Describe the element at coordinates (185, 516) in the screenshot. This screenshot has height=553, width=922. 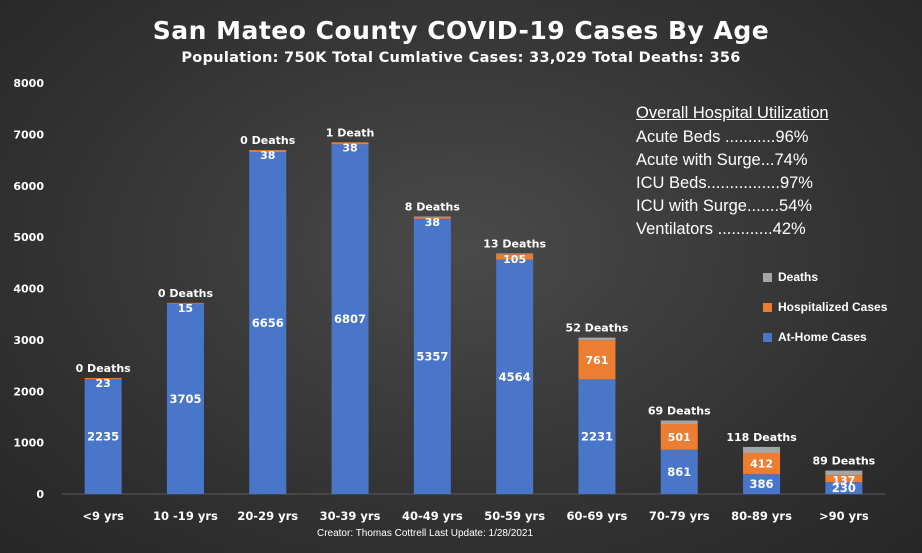
I see `x-tick-label: 10 -19 yrs` at that location.